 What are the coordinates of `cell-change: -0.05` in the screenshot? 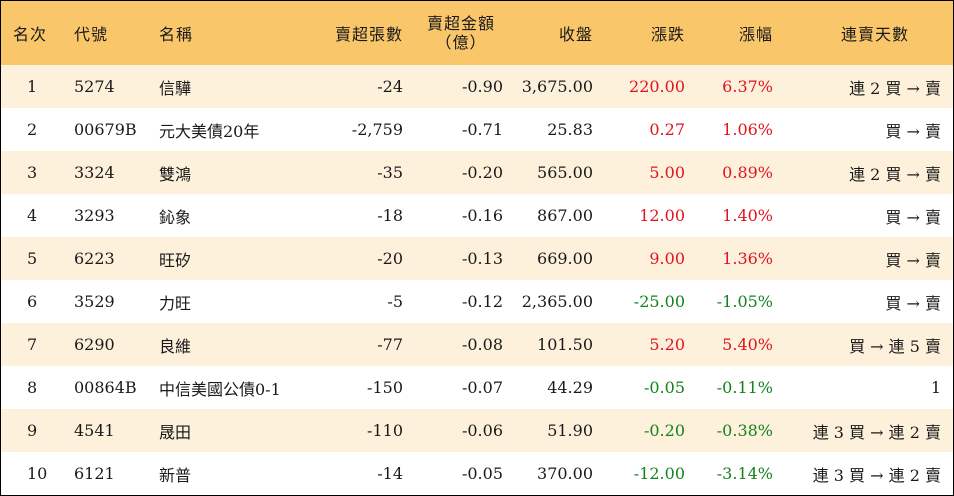 It's located at (664, 387).